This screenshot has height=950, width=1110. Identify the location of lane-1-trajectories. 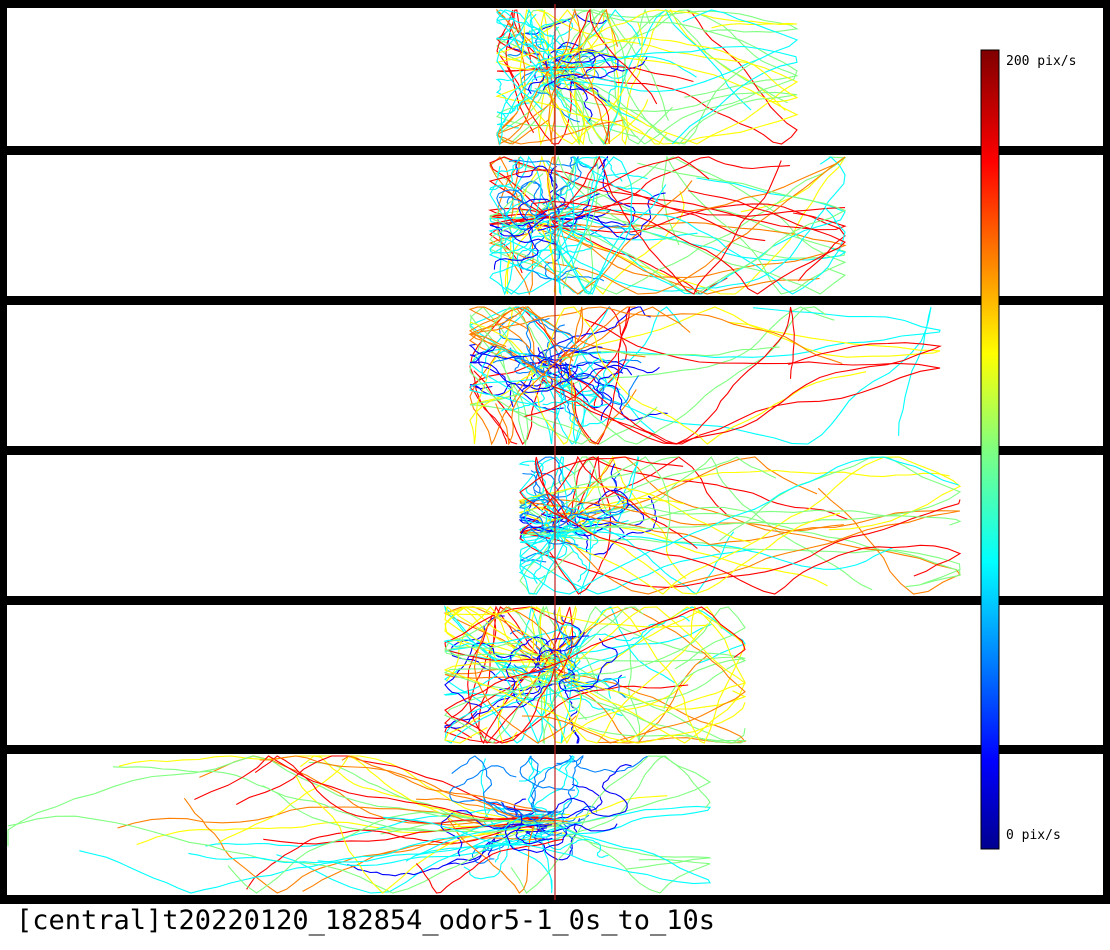
(646, 77).